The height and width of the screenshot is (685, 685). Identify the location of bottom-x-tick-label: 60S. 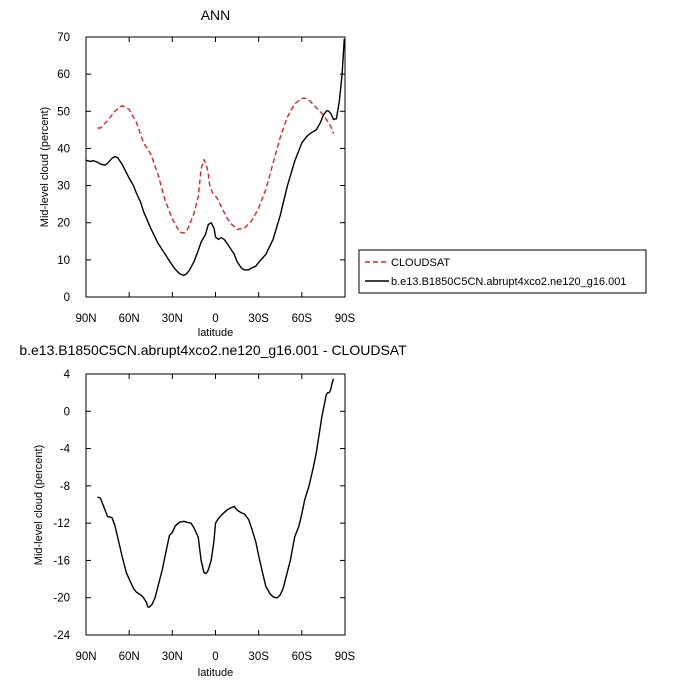
(302, 657).